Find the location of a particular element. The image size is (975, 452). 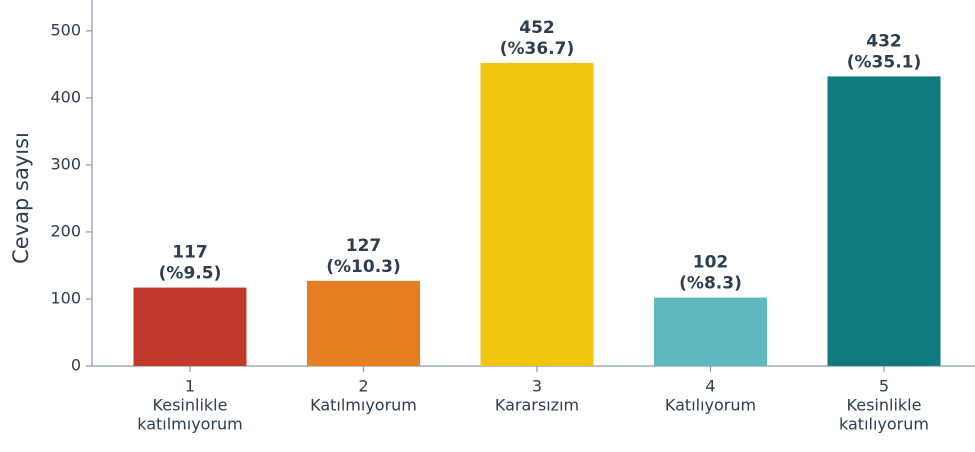

x-tick-label: katılıyorum is located at coordinates (884, 424).